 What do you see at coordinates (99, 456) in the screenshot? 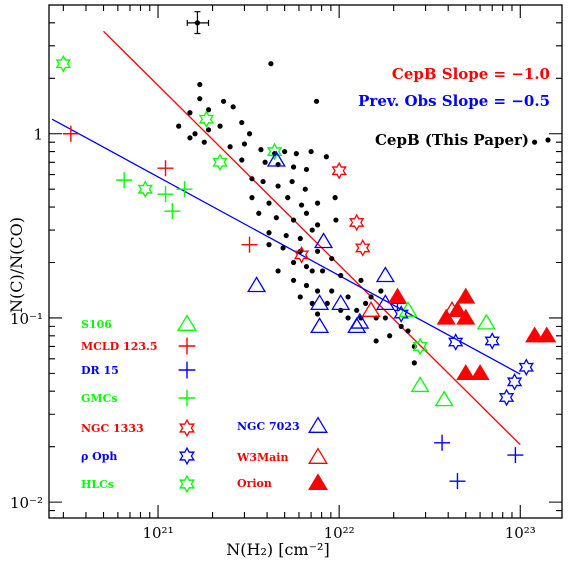
I see `legend-label-5: ρ Oph` at bounding box center [99, 456].